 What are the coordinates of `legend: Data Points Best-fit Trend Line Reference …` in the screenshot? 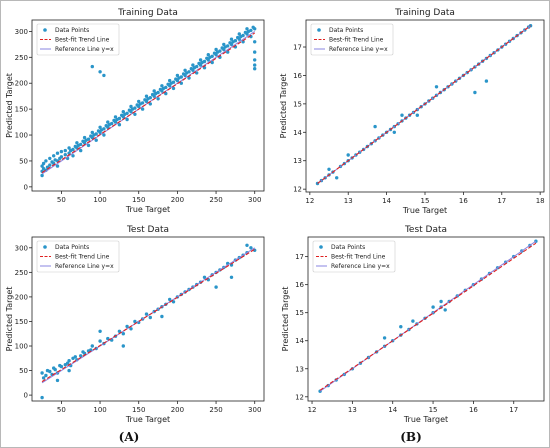 It's located at (78, 256).